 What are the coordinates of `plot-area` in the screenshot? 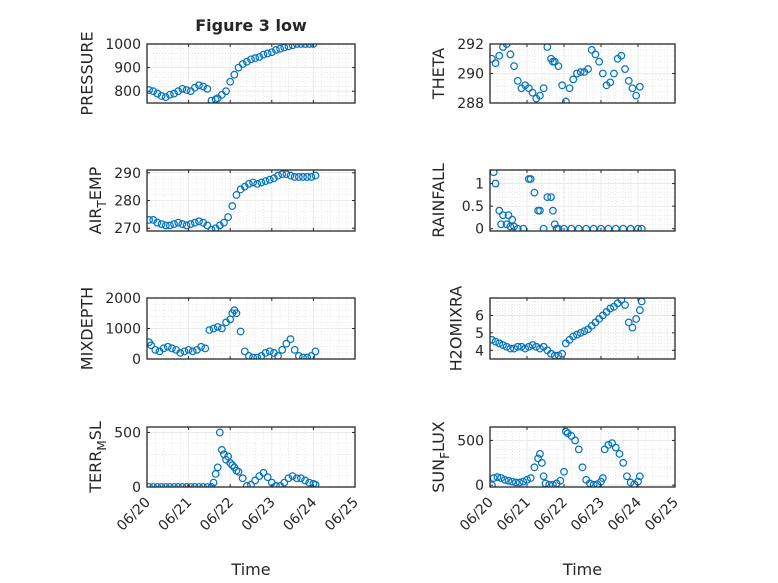 It's located at (582, 200).